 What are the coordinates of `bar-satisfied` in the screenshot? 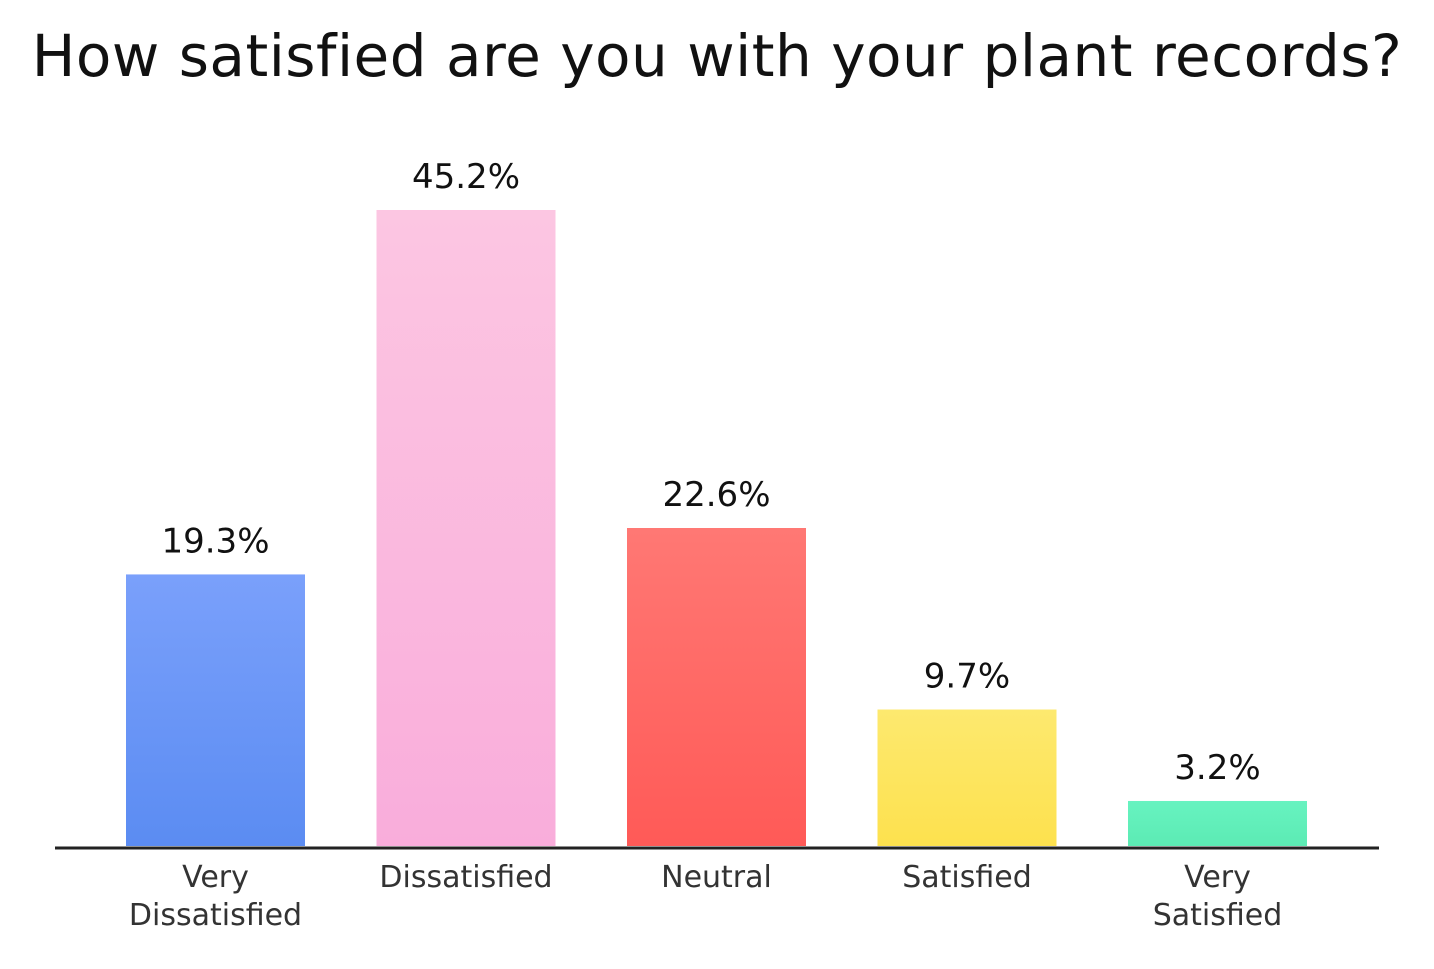 It's located at (967, 777).